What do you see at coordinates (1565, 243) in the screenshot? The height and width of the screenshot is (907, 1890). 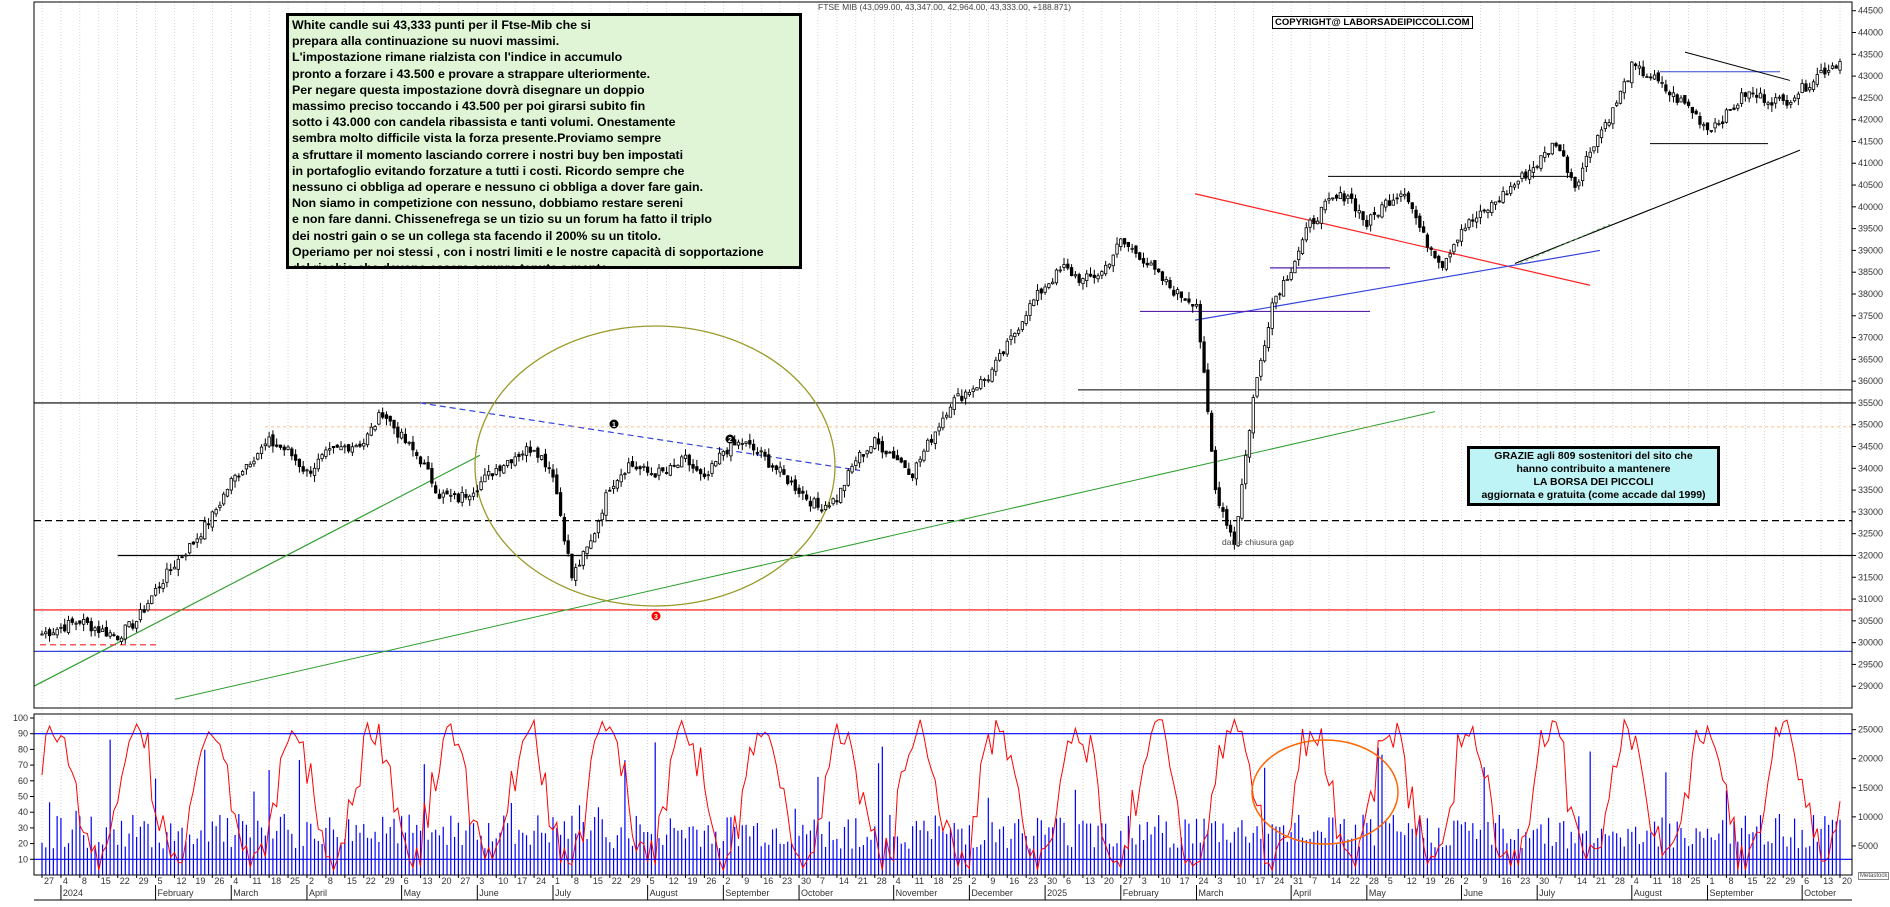 I see `dotted-green-line` at bounding box center [1565, 243].